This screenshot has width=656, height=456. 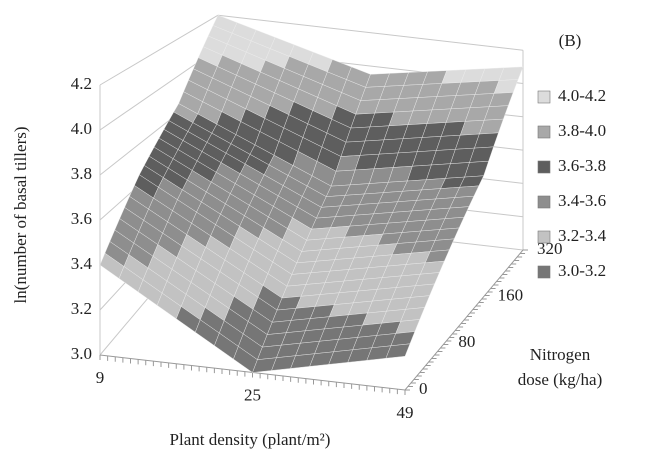 What do you see at coordinates (582, 165) in the screenshot?
I see `legend-label: 3.6-3.8` at bounding box center [582, 165].